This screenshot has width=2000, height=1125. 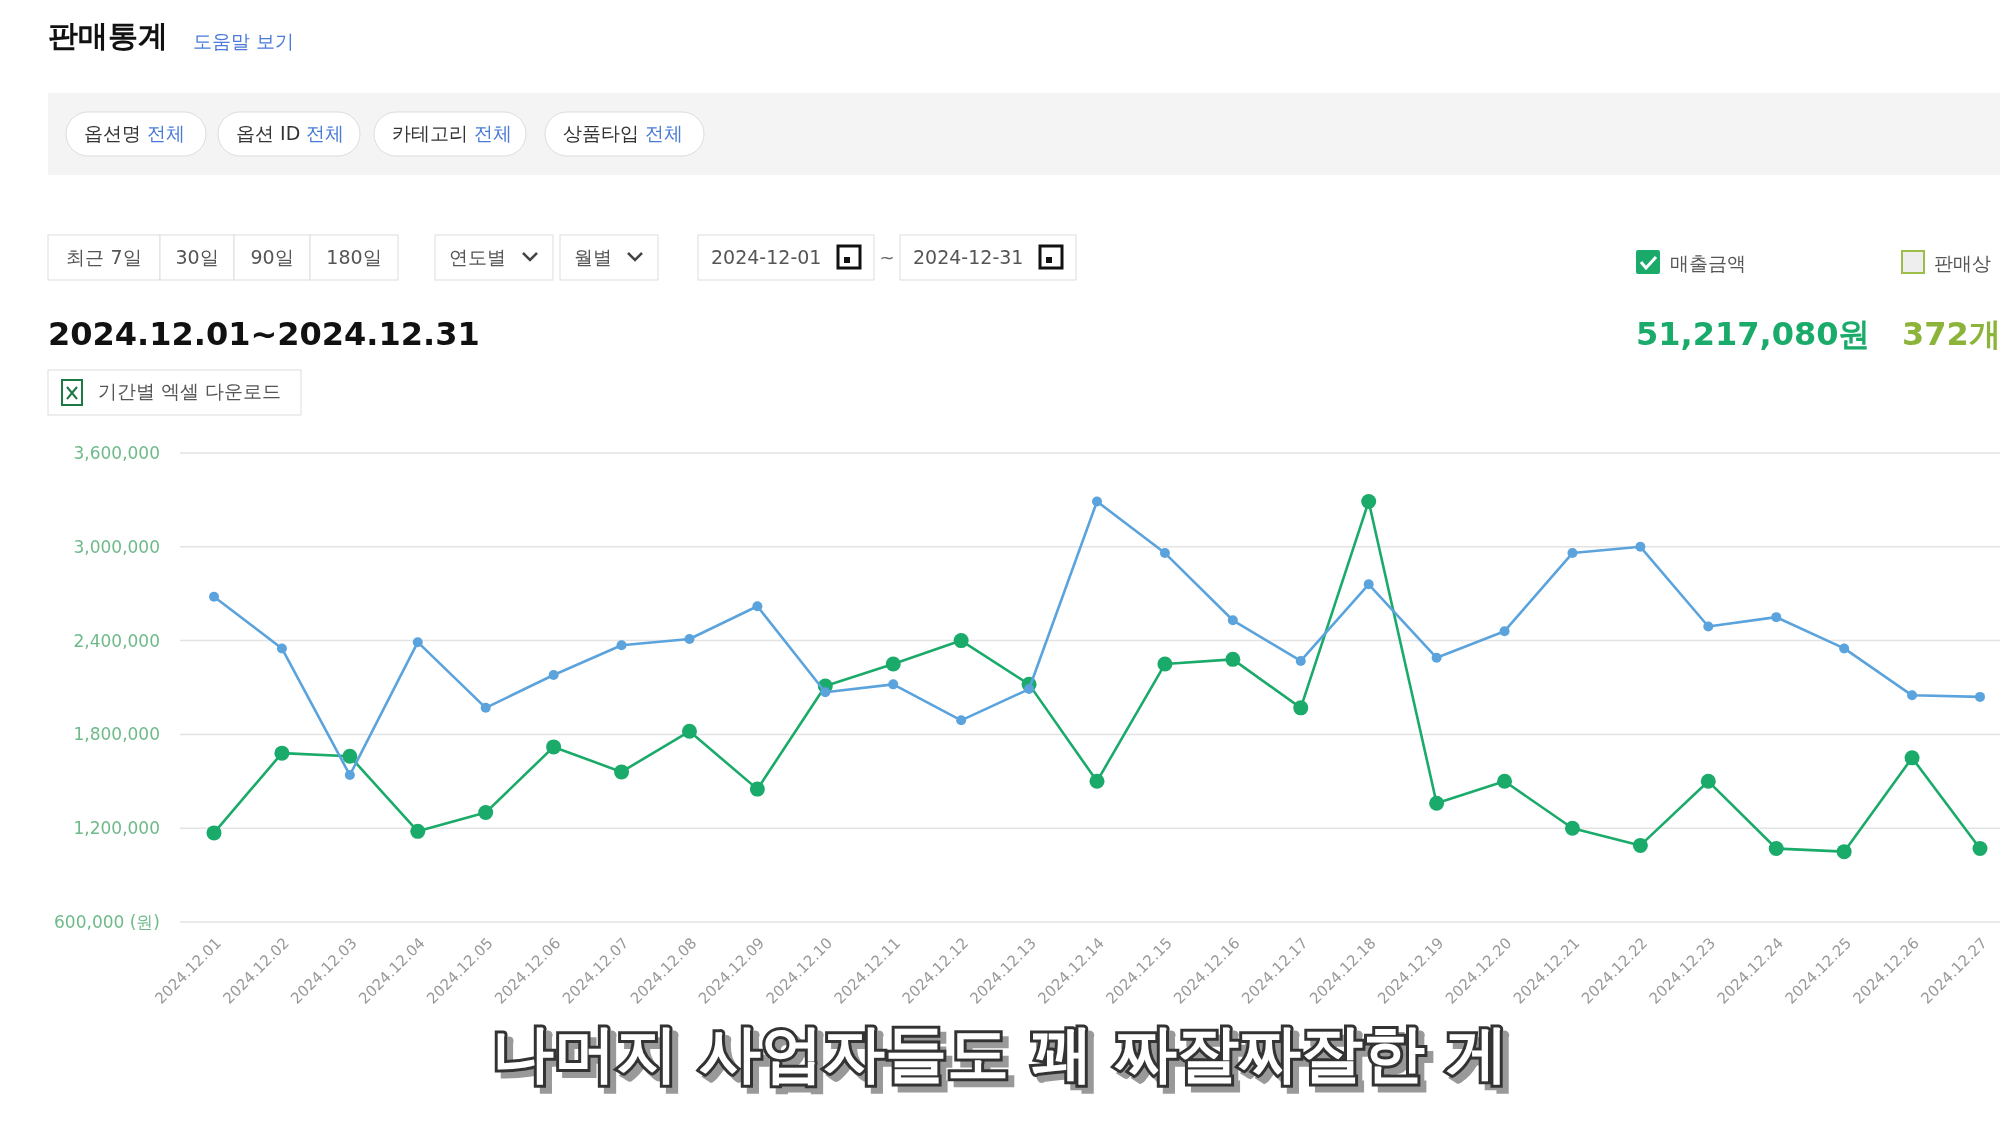 What do you see at coordinates (1753, 334) in the screenshot?
I see `text: 51,217,080원` at bounding box center [1753, 334].